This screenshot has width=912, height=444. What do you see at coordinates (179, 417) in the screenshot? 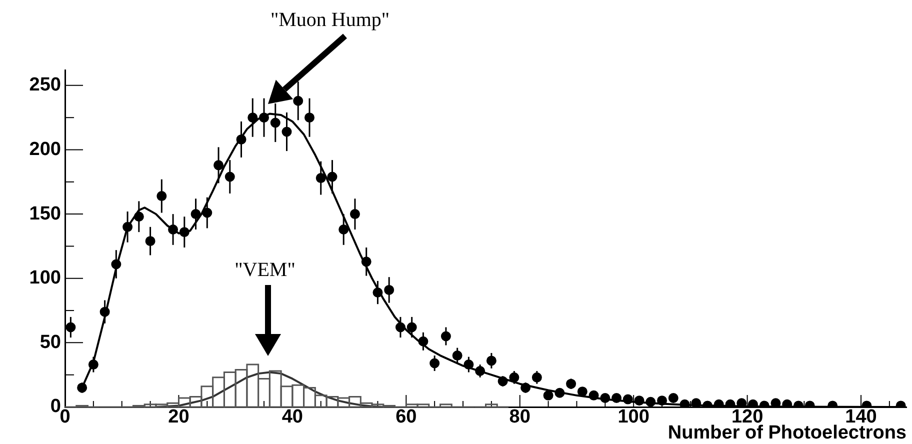
I see `x-tick-label: 20` at bounding box center [179, 417].